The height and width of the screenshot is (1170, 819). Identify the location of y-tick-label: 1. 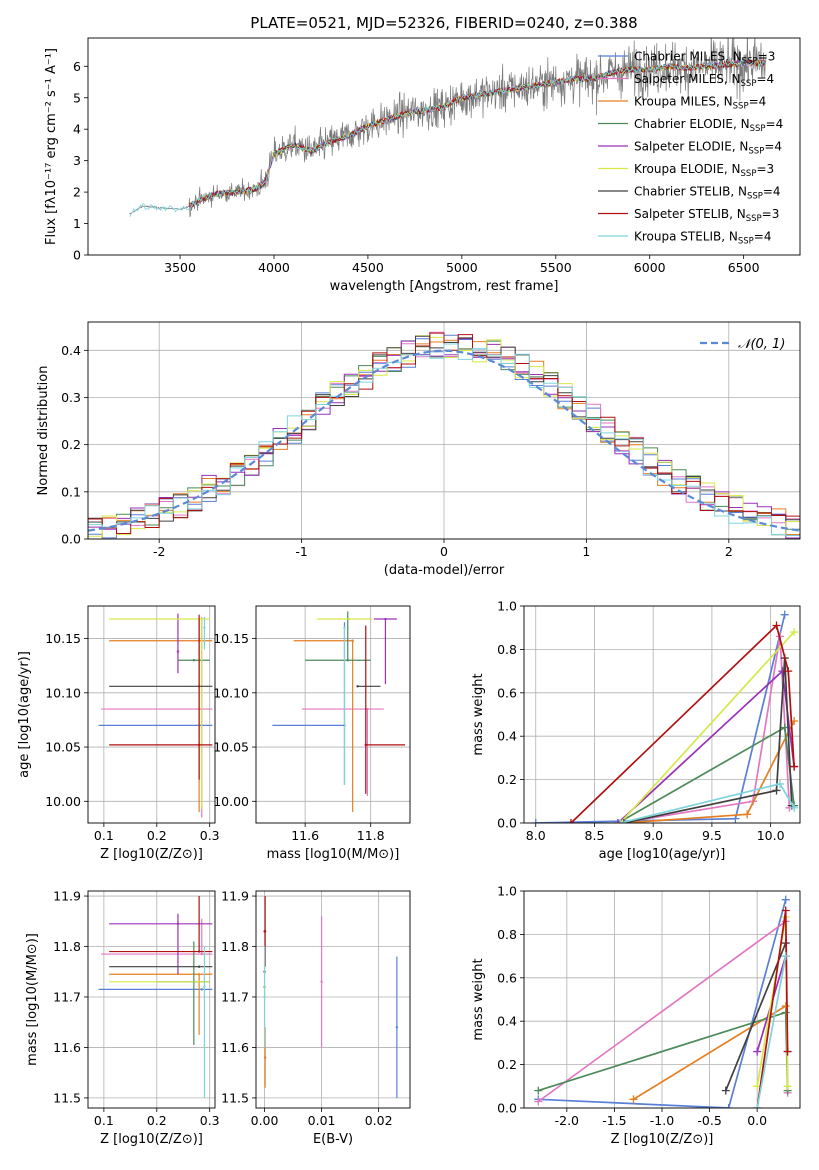
(77, 223).